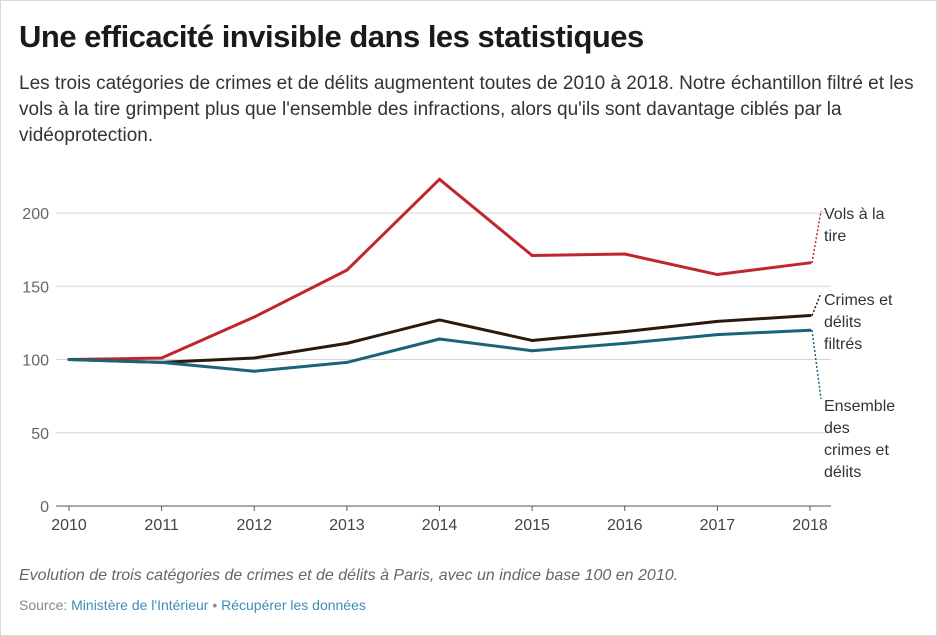 The image size is (937, 636). Describe the element at coordinates (810, 525) in the screenshot. I see `x-tick-label: 2018` at that location.